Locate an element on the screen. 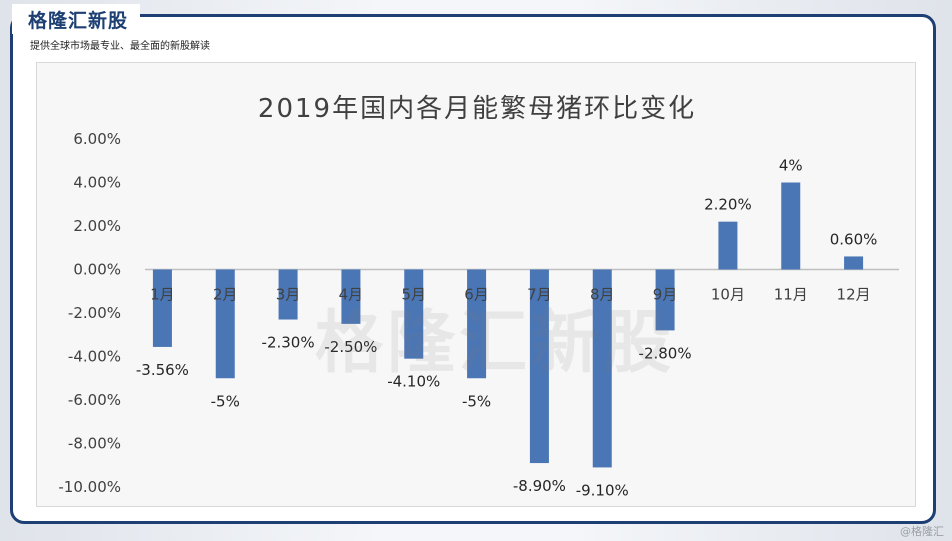 The height and width of the screenshot is (541, 952). corner-watermark: @格隆汇 is located at coordinates (922, 531).